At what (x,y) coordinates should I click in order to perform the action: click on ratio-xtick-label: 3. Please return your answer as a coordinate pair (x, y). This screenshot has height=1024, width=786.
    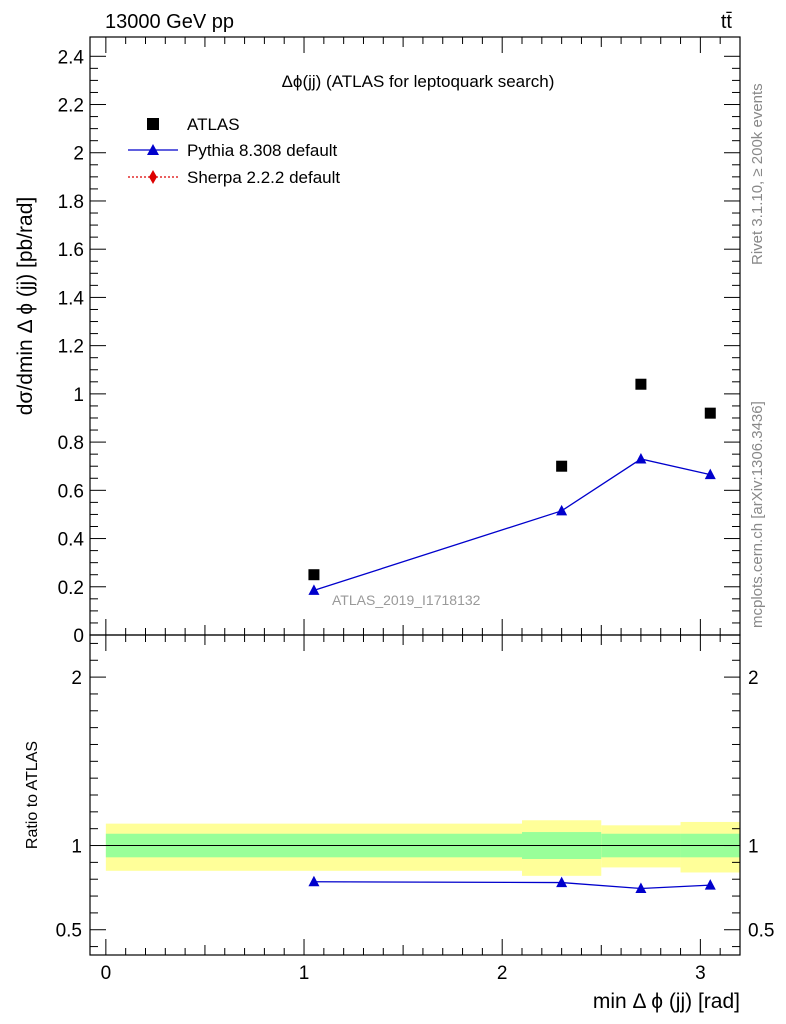
    Looking at the image, I should click on (700, 973).